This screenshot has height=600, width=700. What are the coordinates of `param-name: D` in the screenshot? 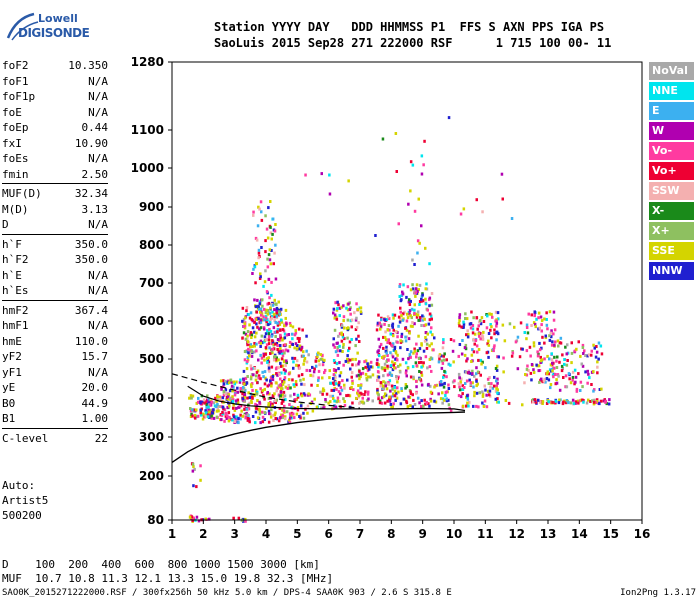 It's located at (5, 224).